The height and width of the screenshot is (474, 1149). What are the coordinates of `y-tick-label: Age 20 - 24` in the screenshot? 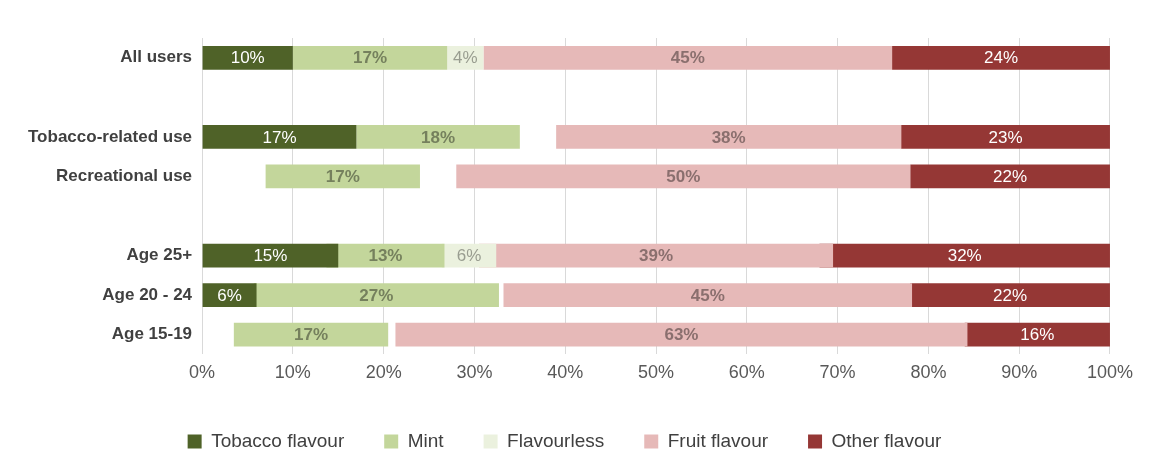 It's located at (147, 294).